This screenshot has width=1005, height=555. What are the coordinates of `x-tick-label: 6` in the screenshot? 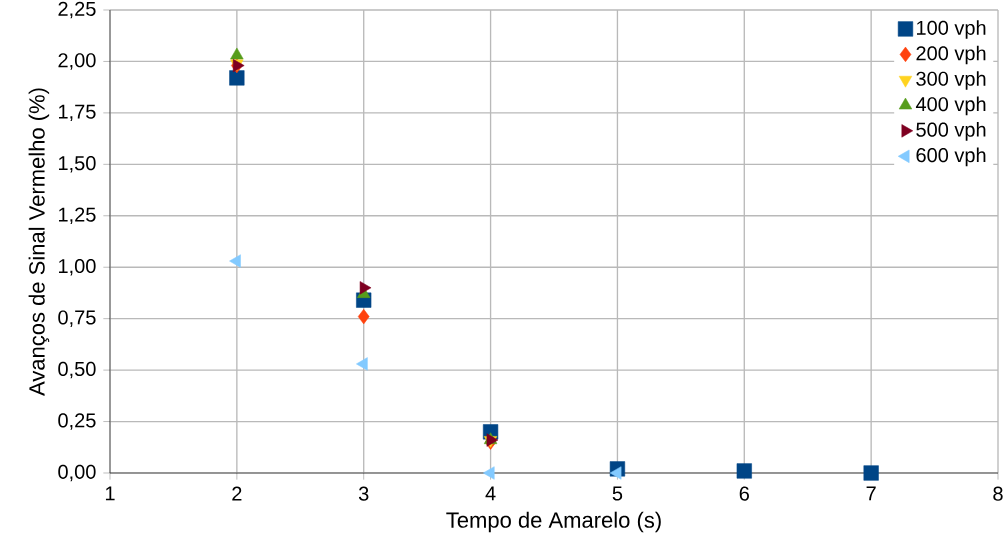 It's located at (744, 493).